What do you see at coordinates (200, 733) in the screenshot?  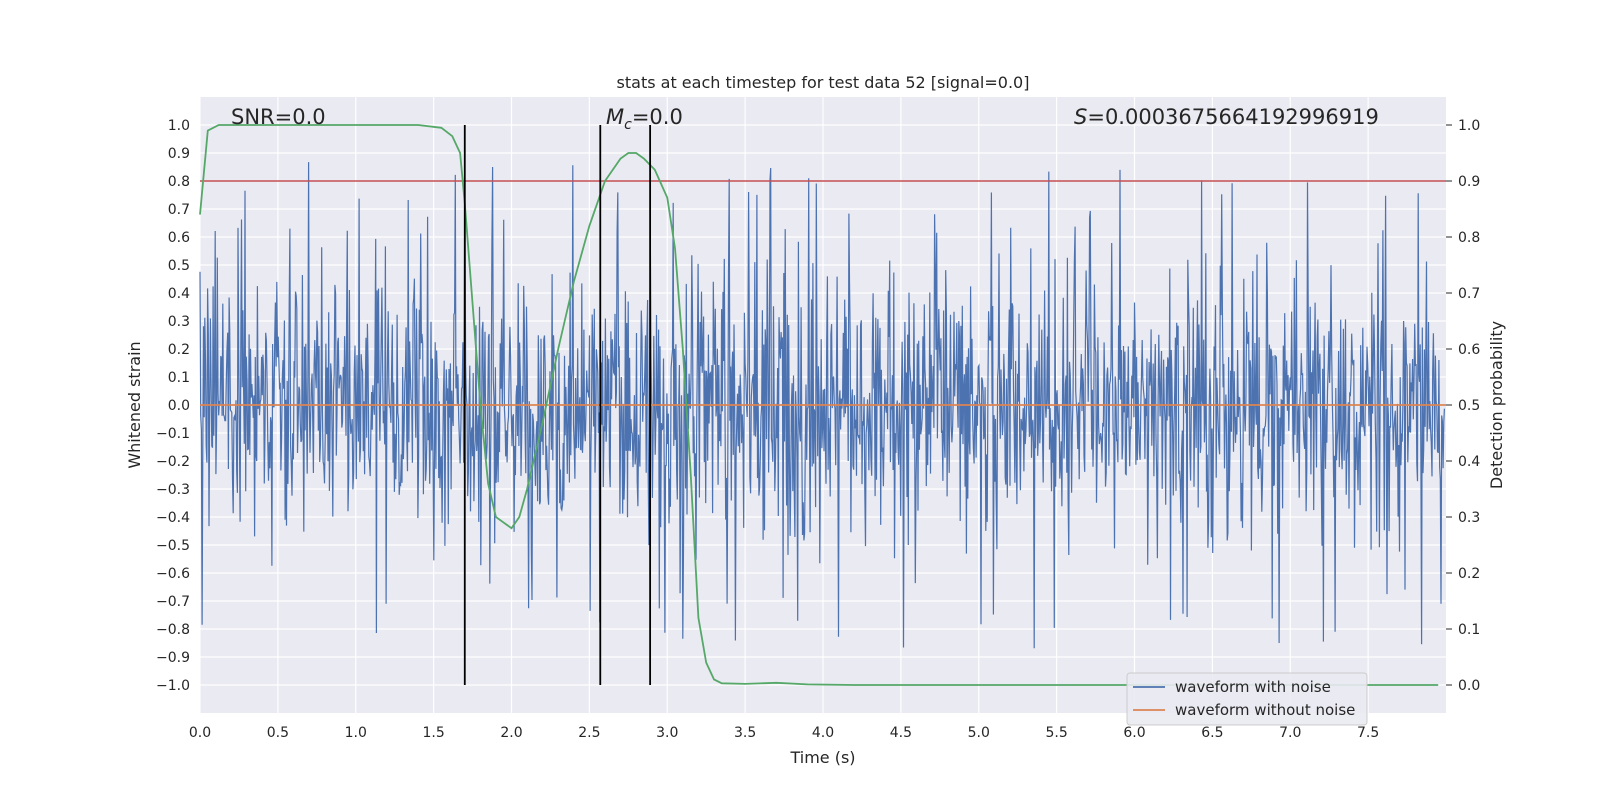 I see `x-tick-label-0: 0.0` at bounding box center [200, 733].